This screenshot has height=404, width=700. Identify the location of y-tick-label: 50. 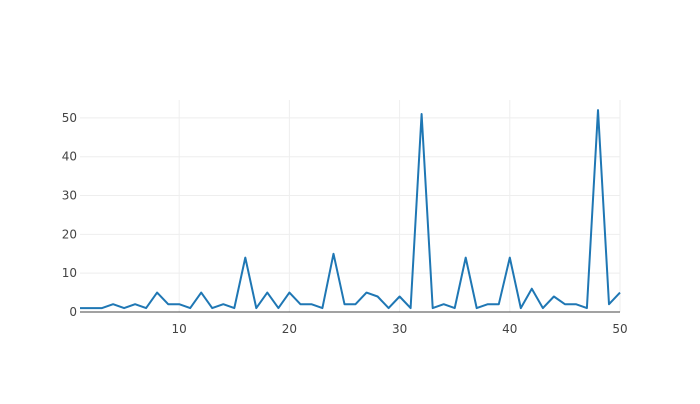
(69, 118).